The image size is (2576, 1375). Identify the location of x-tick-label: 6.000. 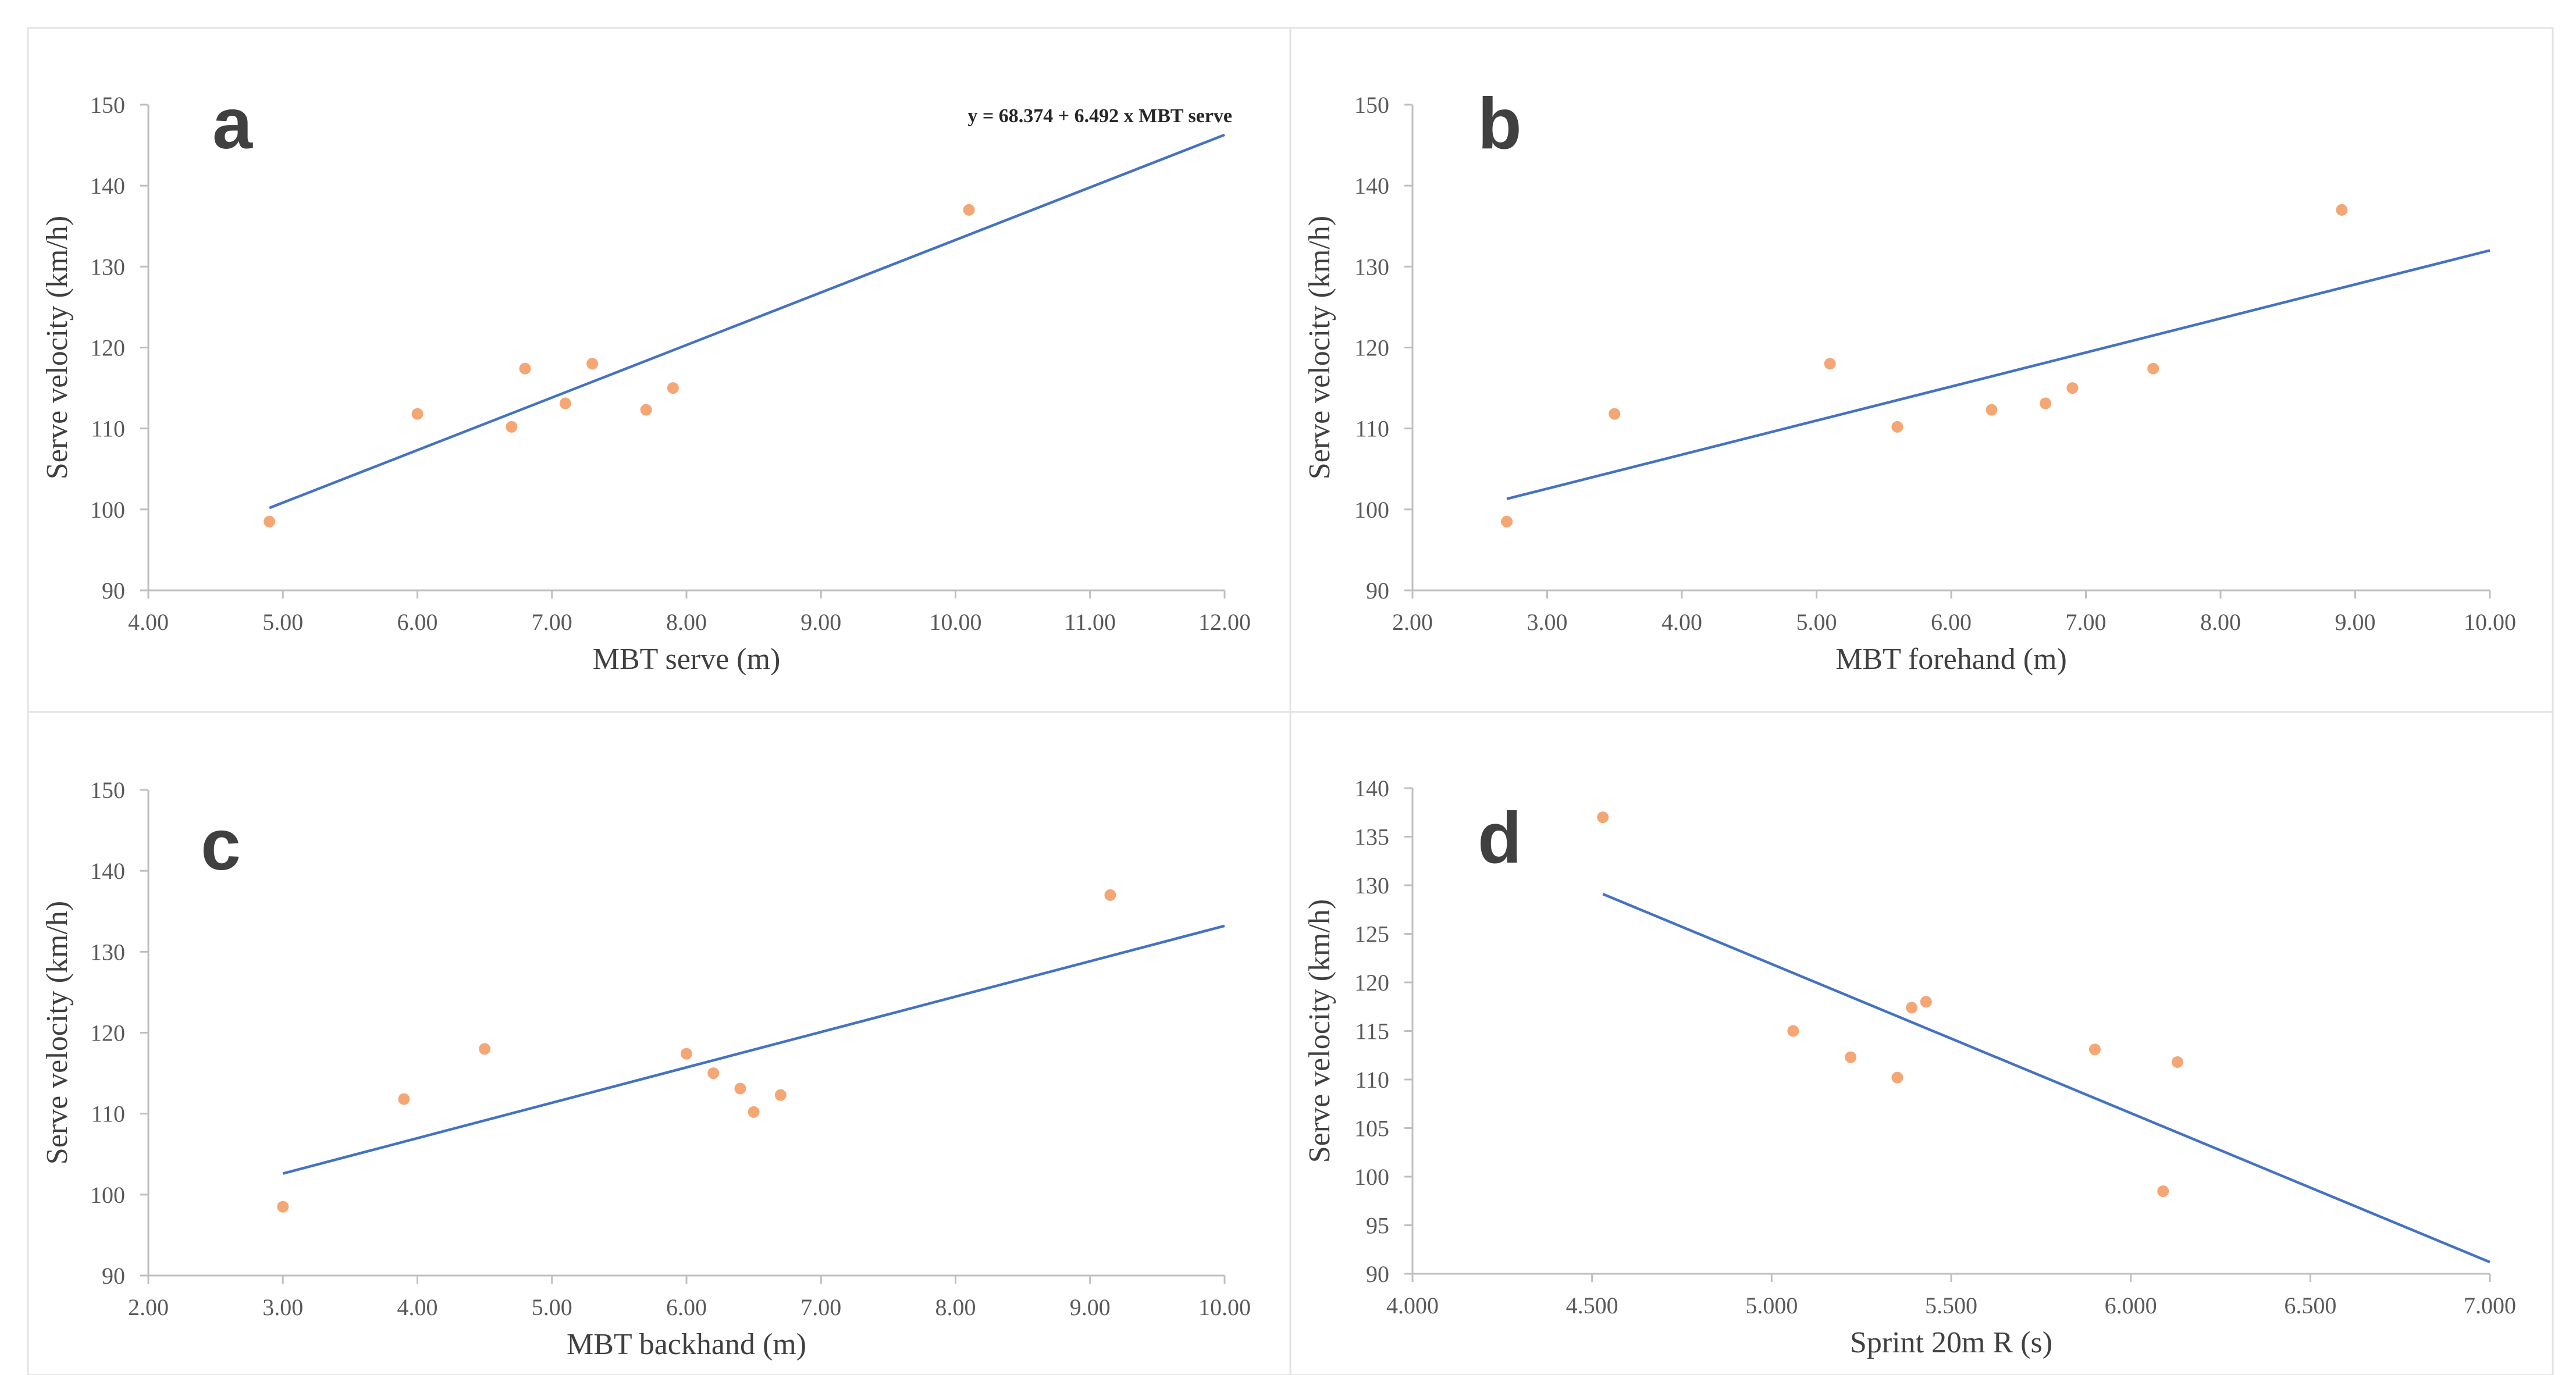
(2131, 1305).